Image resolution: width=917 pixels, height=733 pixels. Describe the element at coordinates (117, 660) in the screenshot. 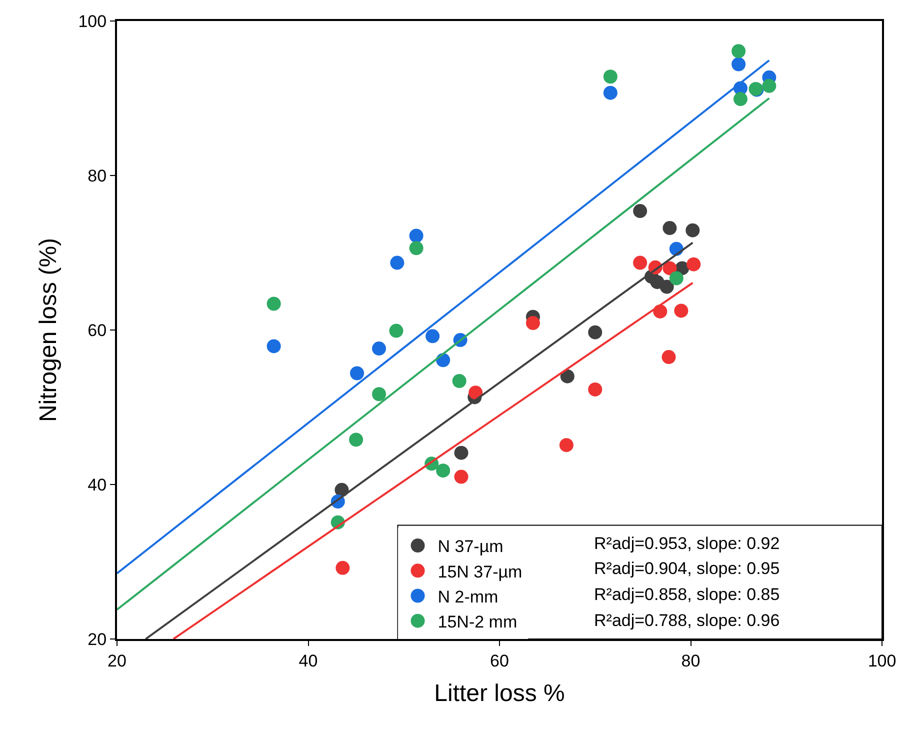

I see `x-tick-label: 20` at that location.